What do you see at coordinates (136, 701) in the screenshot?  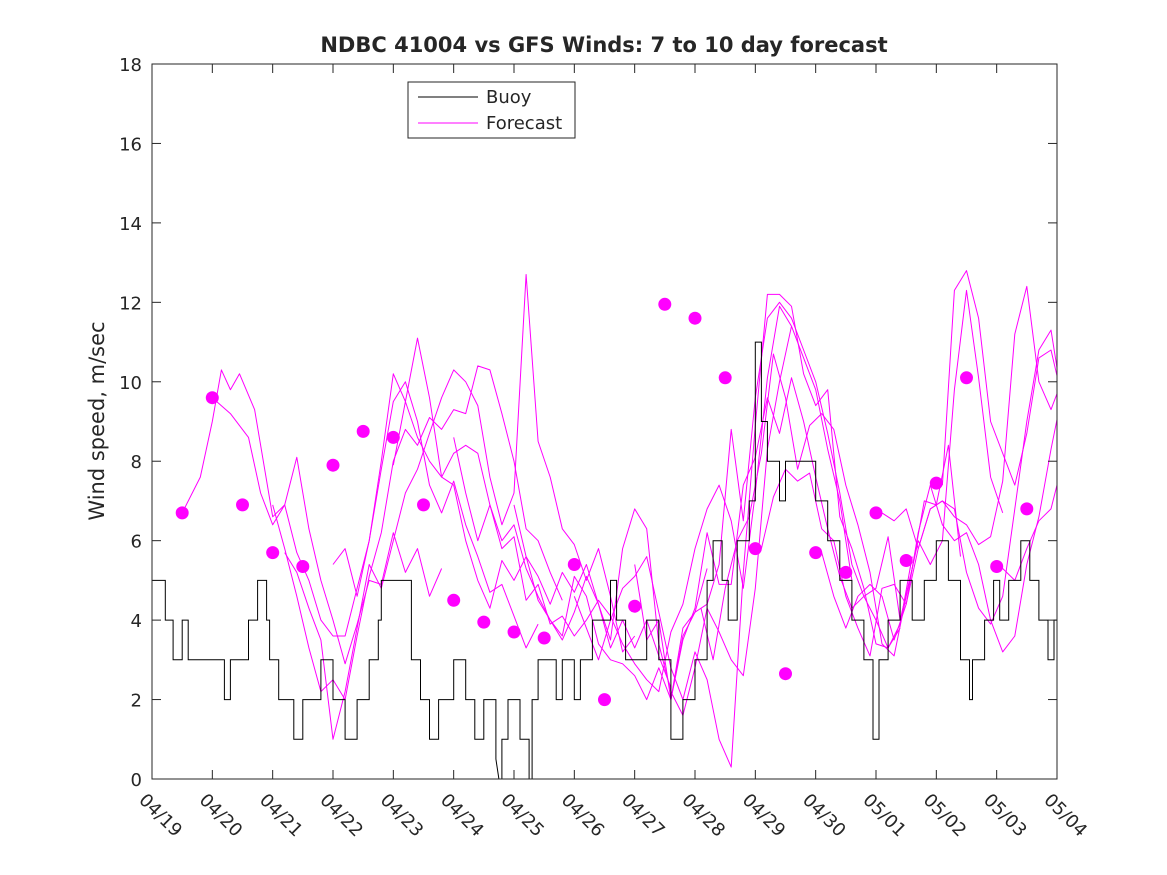 I see `y-tick-label: 2` at bounding box center [136, 701].